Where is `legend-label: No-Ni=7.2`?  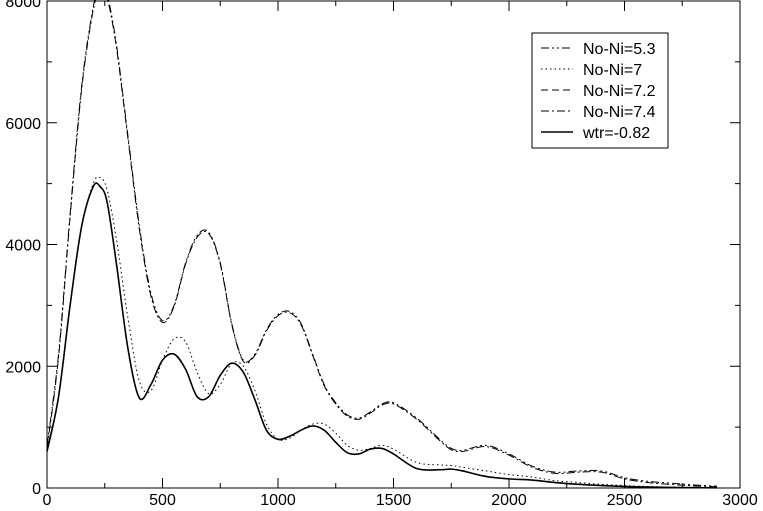 legend-label: No-Ni=7.2 is located at coordinates (619, 91).